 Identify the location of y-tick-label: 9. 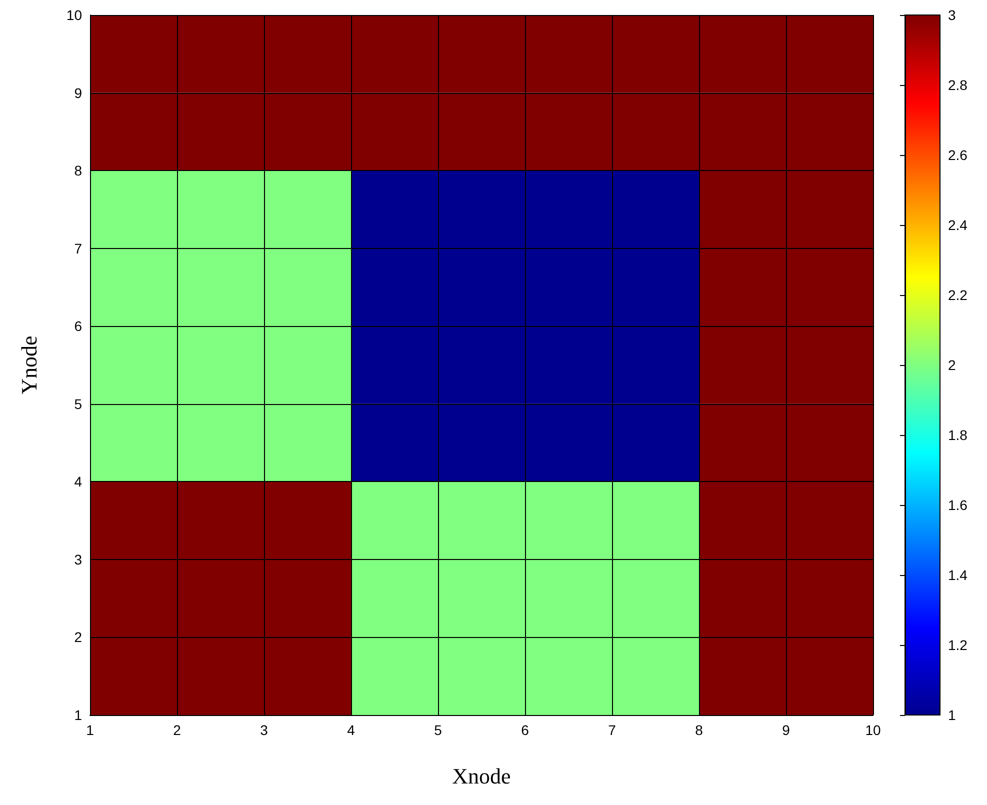
(78, 92).